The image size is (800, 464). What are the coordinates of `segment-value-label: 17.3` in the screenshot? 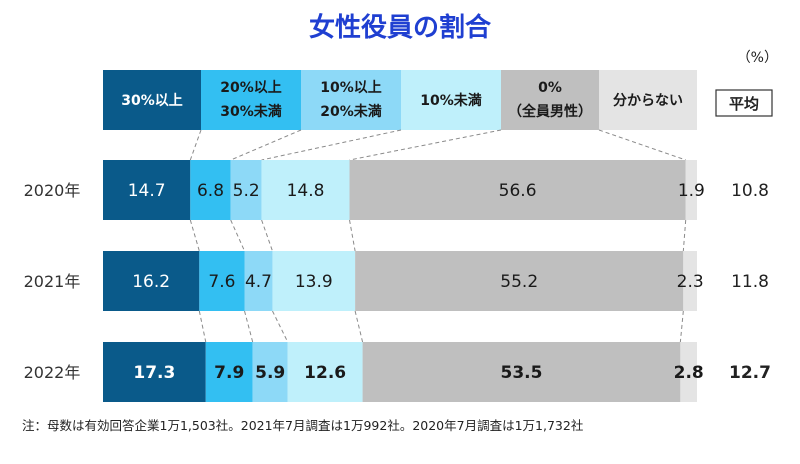 It's located at (154, 373).